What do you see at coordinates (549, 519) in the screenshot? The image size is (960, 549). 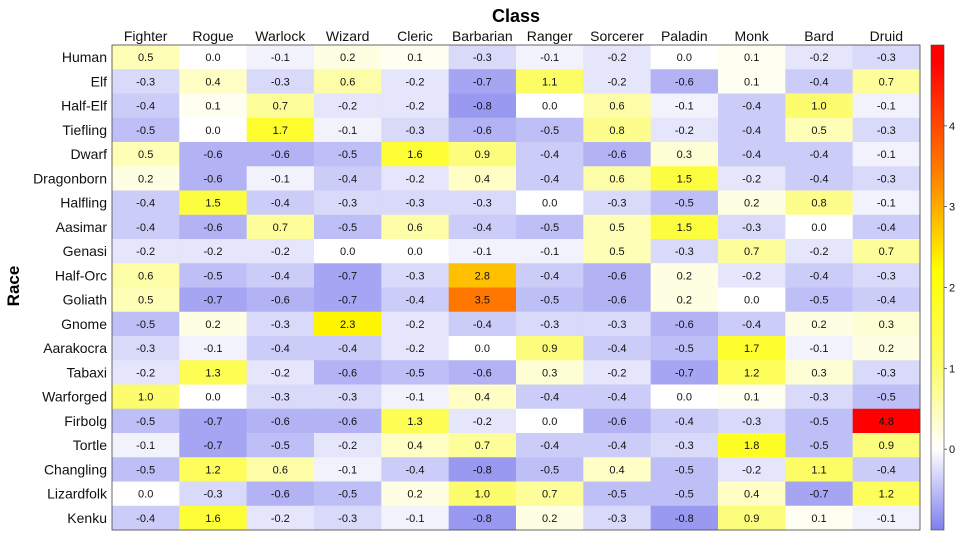 I see `cell-value-label: 0.2` at bounding box center [549, 519].